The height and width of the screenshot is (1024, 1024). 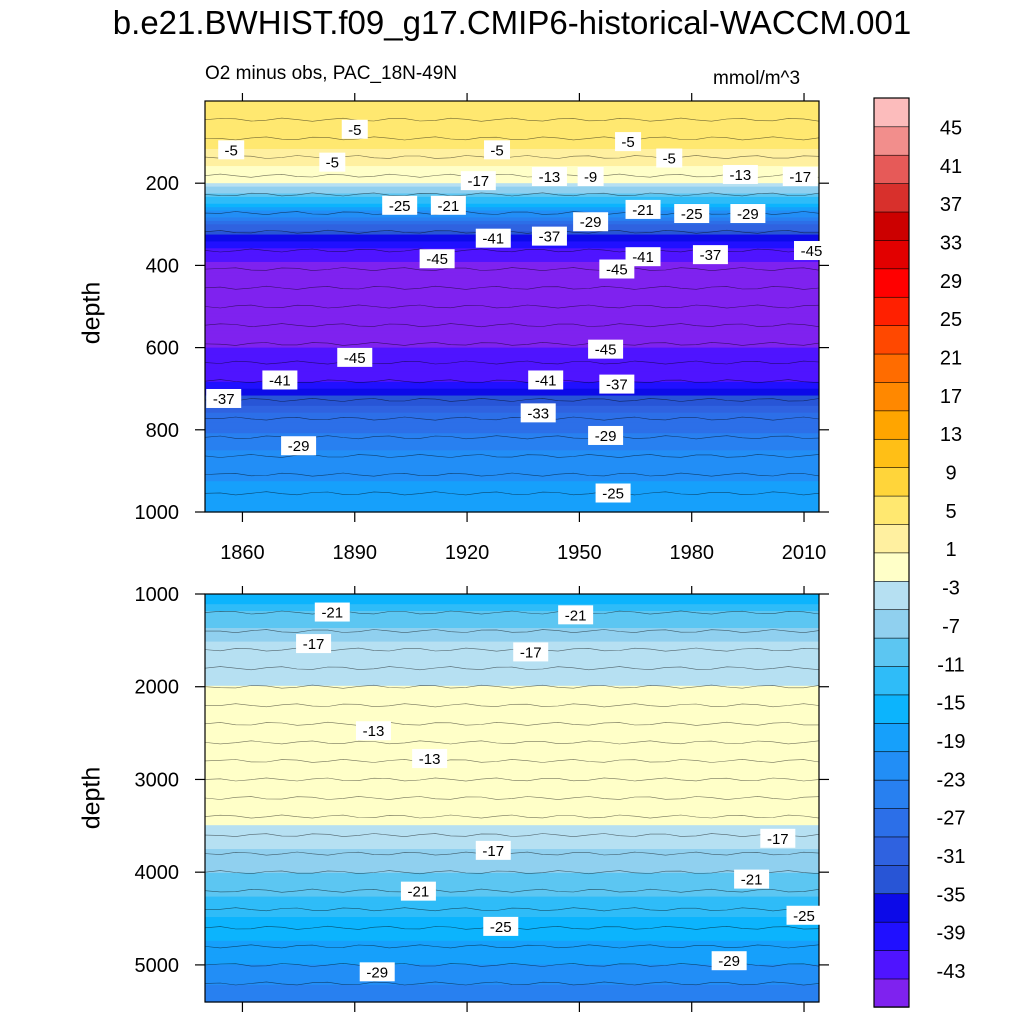 I want to click on x-tick-label: 1860, so click(x=242, y=553).